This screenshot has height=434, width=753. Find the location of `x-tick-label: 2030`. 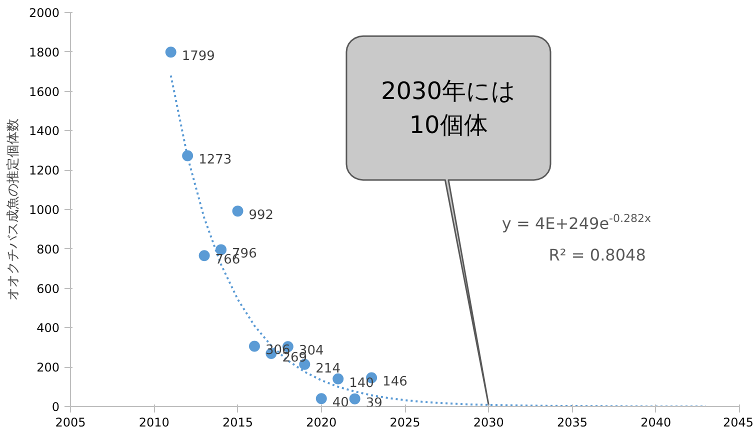

x-tick-label: 2030 is located at coordinates (488, 423).